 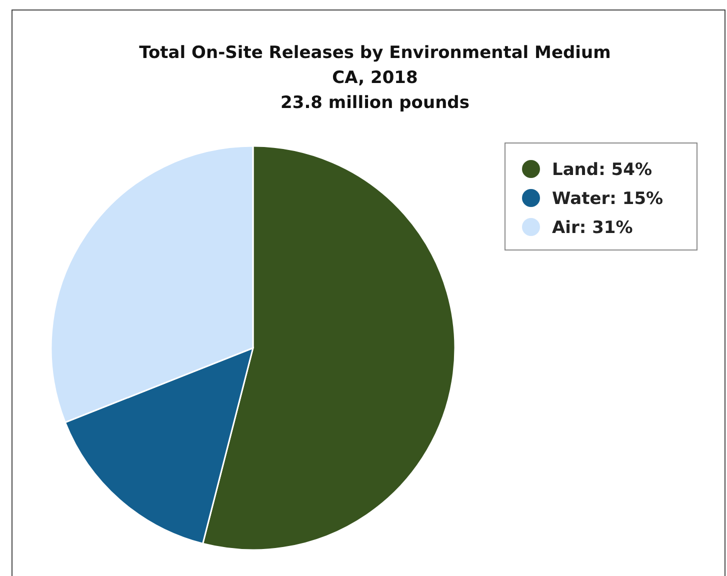 I want to click on chart-subtitle: CA, 2018 23.8 million pounds, so click(x=375, y=90).